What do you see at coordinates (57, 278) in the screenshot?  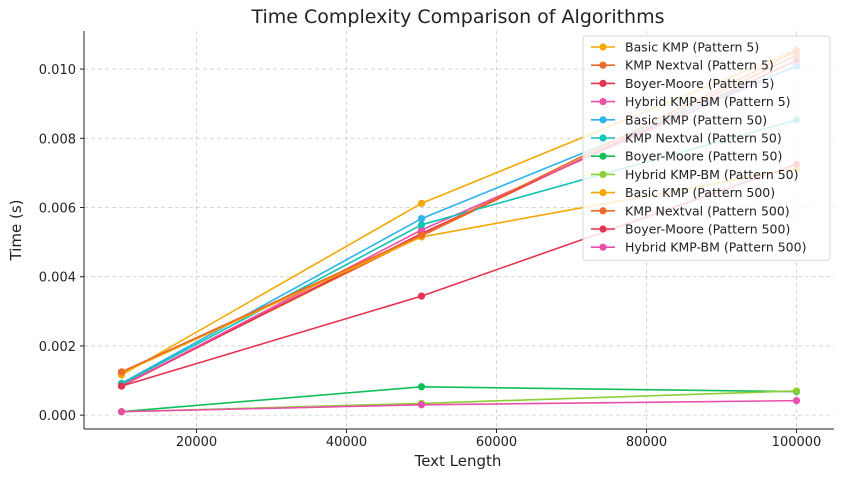 I see `y-tick-label: 0.004` at bounding box center [57, 278].